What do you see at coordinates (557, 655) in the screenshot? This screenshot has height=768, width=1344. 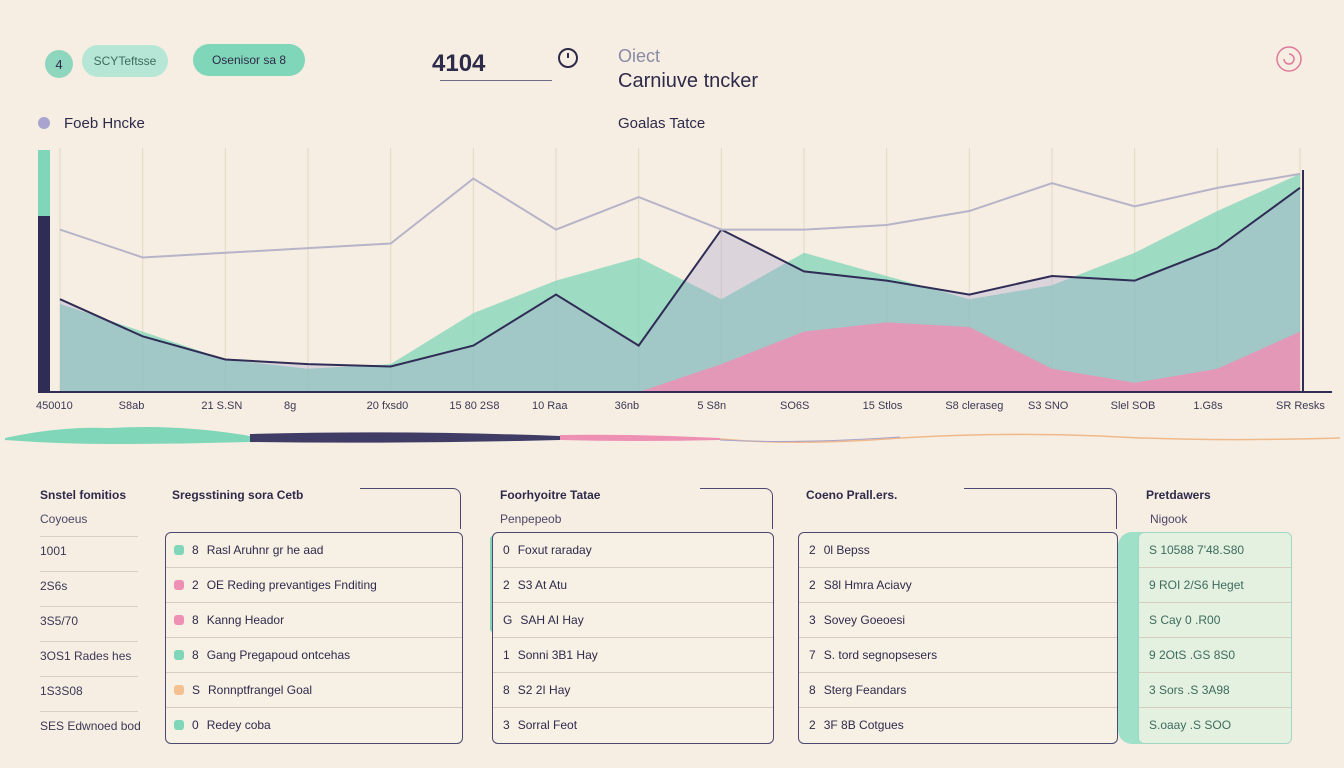 I see `row-label: Sonni 3B1 Hay` at bounding box center [557, 655].